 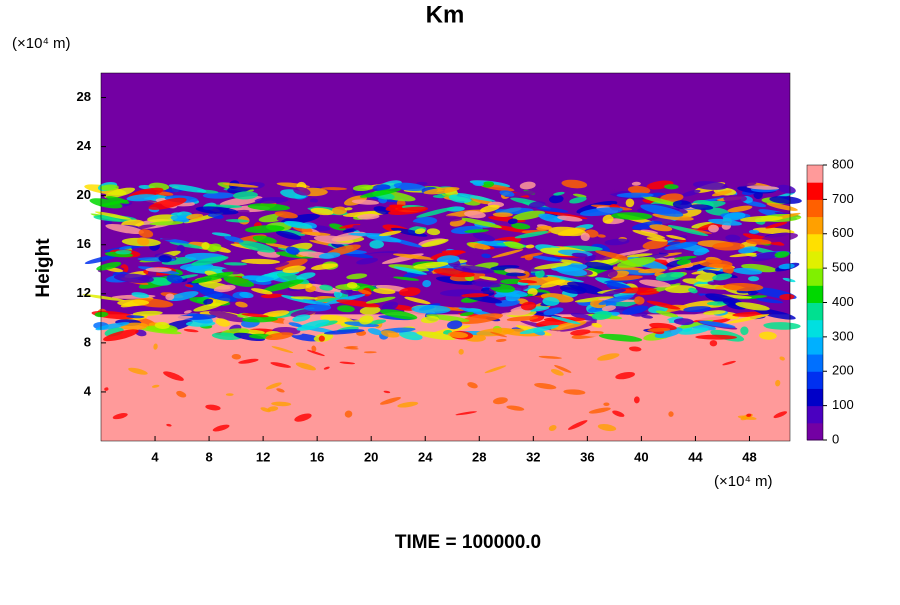 I want to click on x-tick-label: 28, so click(x=479, y=456).